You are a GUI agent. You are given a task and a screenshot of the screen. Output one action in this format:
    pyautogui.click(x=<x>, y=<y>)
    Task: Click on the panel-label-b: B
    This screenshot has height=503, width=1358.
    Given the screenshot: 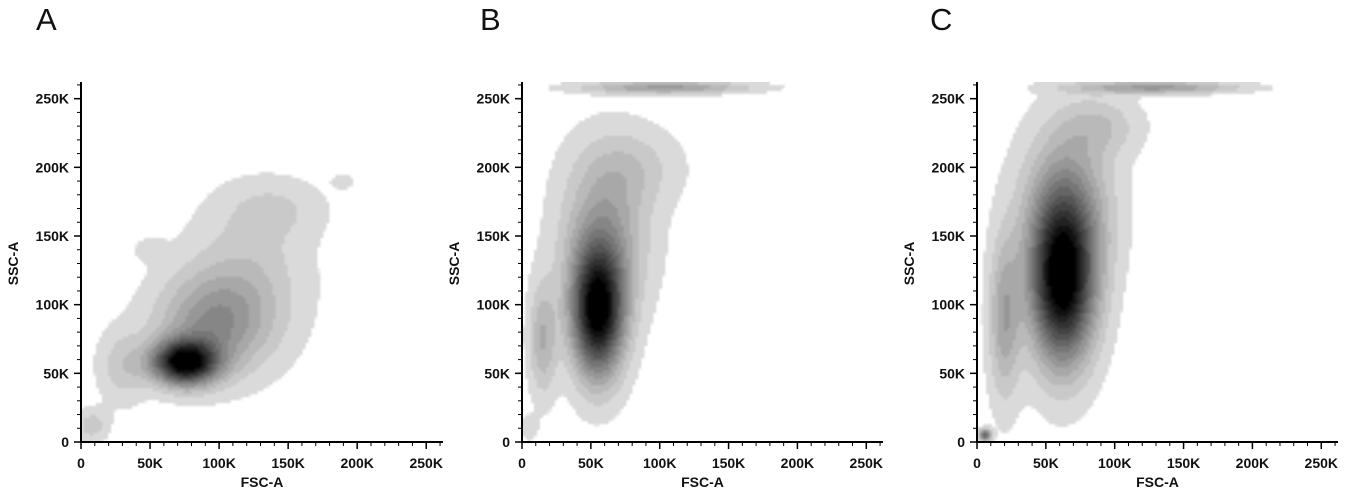 What is the action you would take?
    pyautogui.click(x=490, y=19)
    